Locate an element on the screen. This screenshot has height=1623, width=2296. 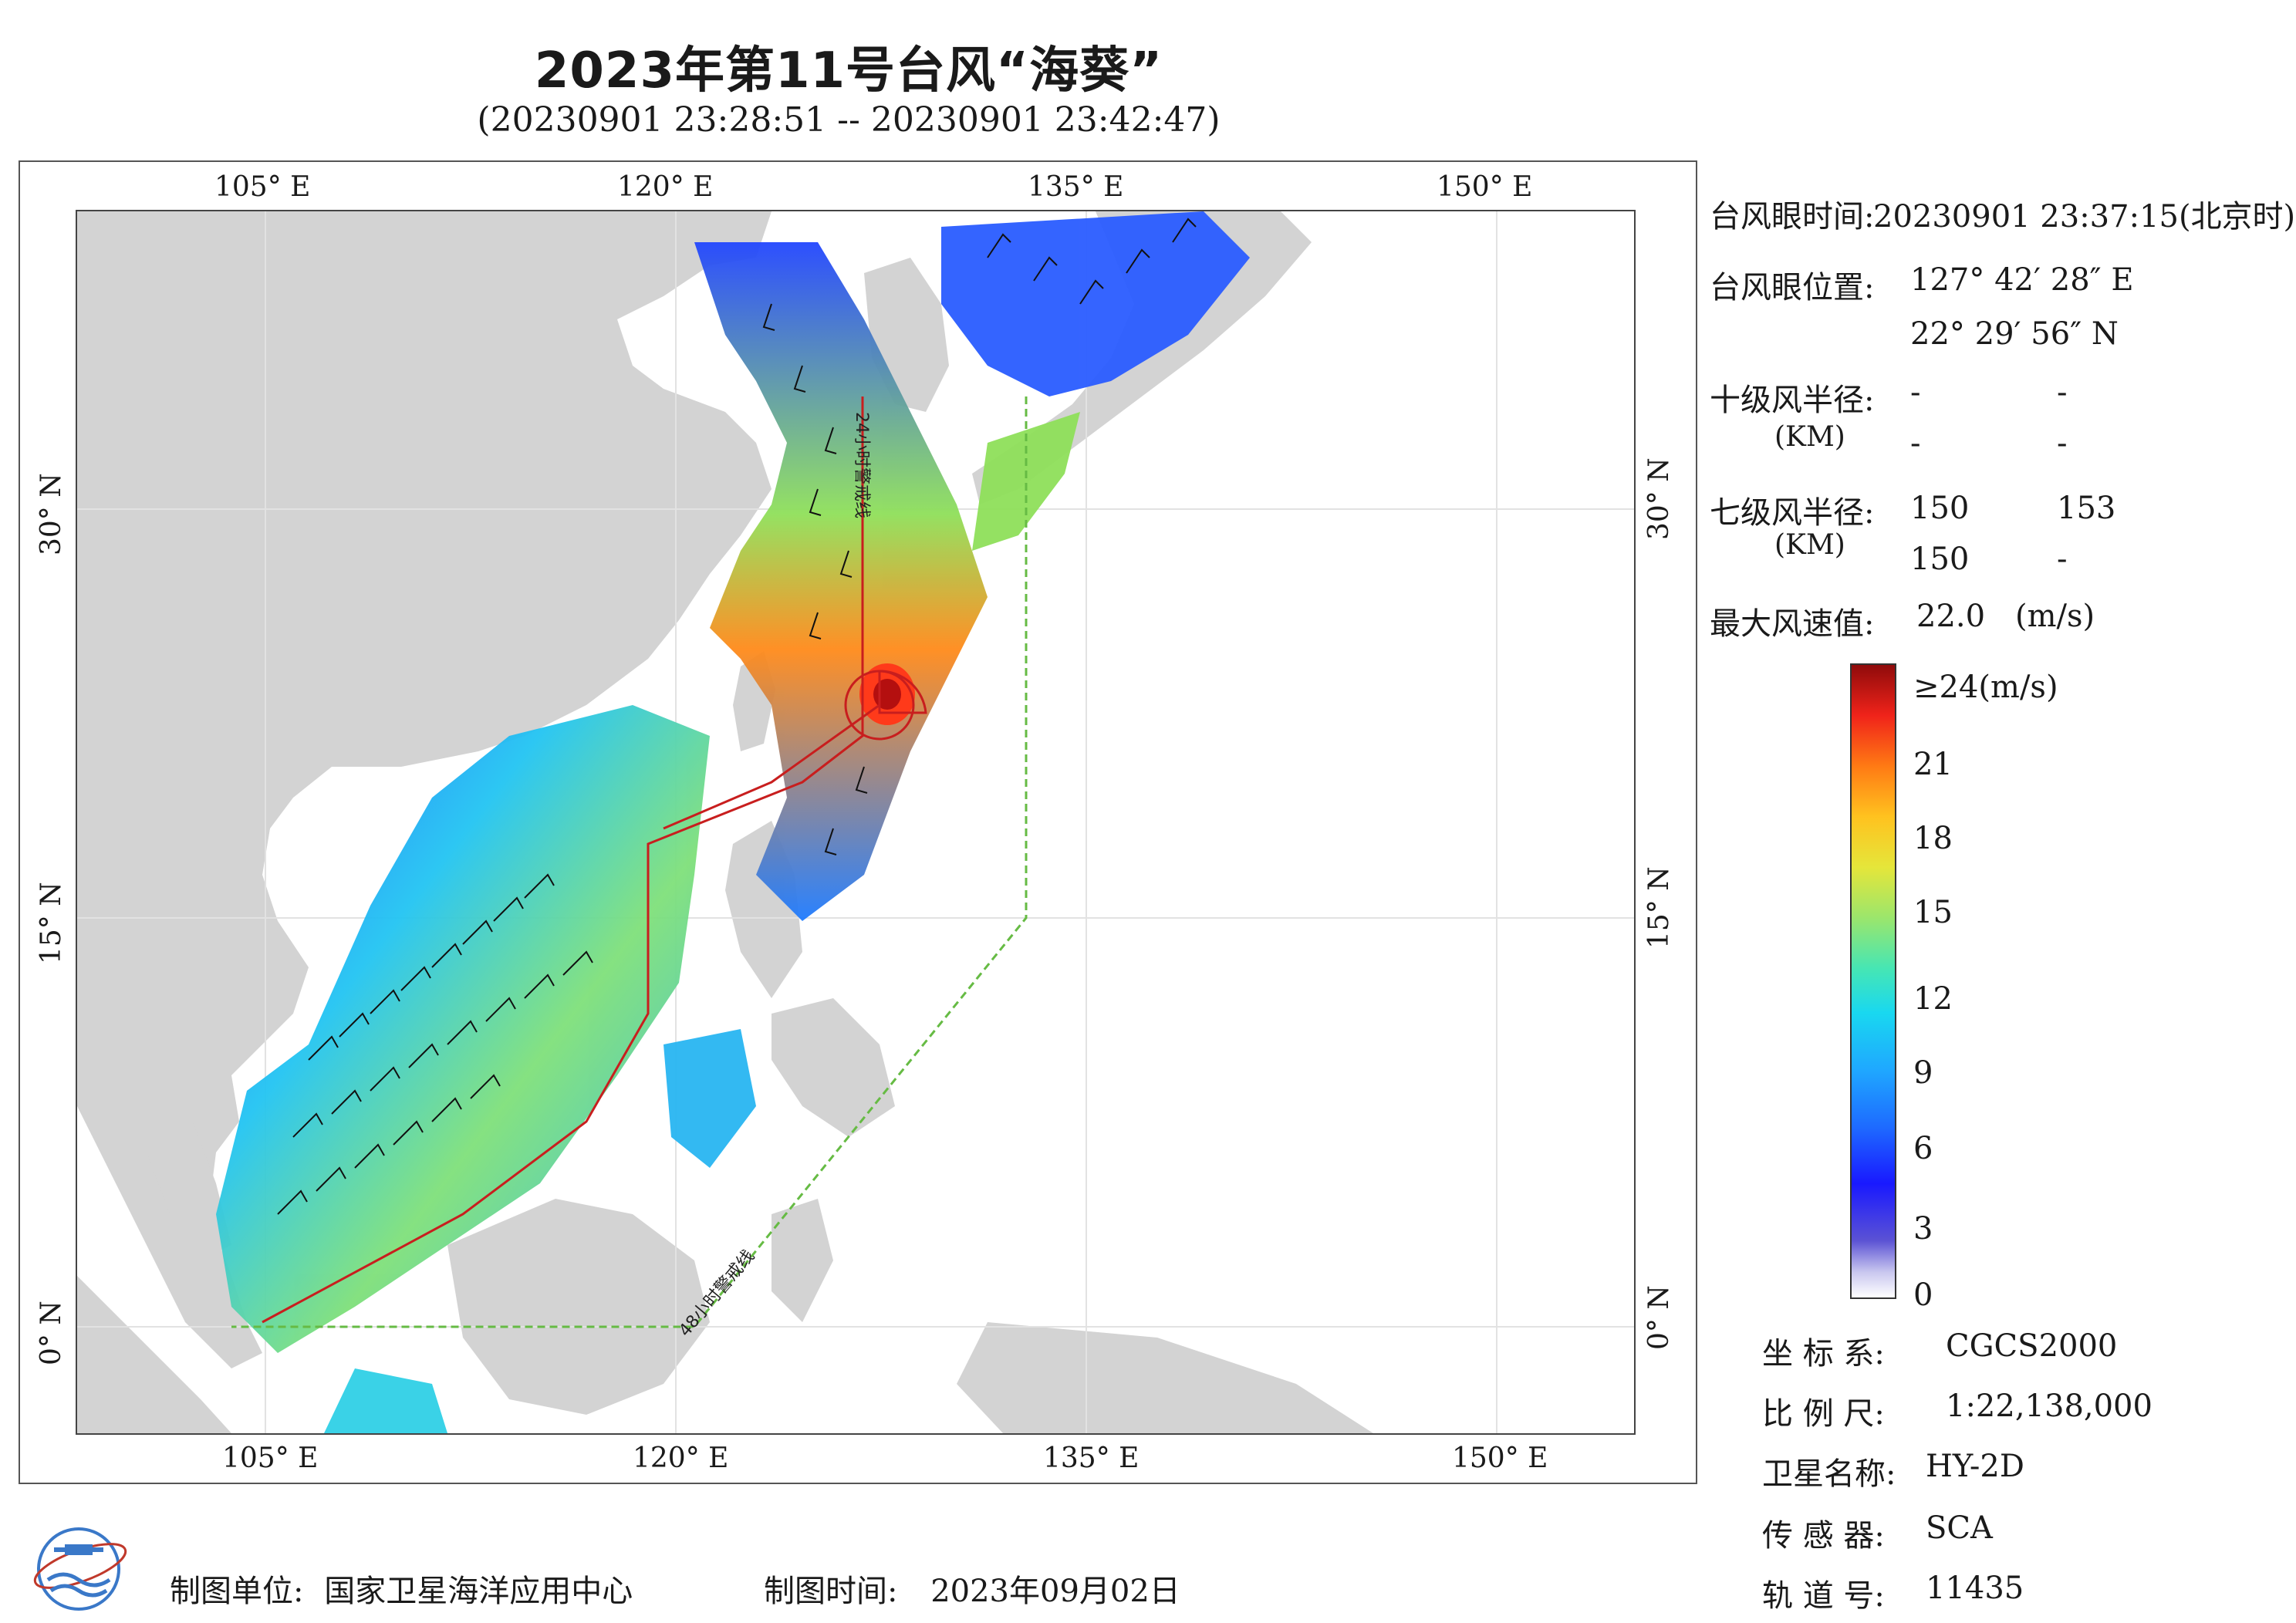
new-guinea is located at coordinates (1165, 1377).